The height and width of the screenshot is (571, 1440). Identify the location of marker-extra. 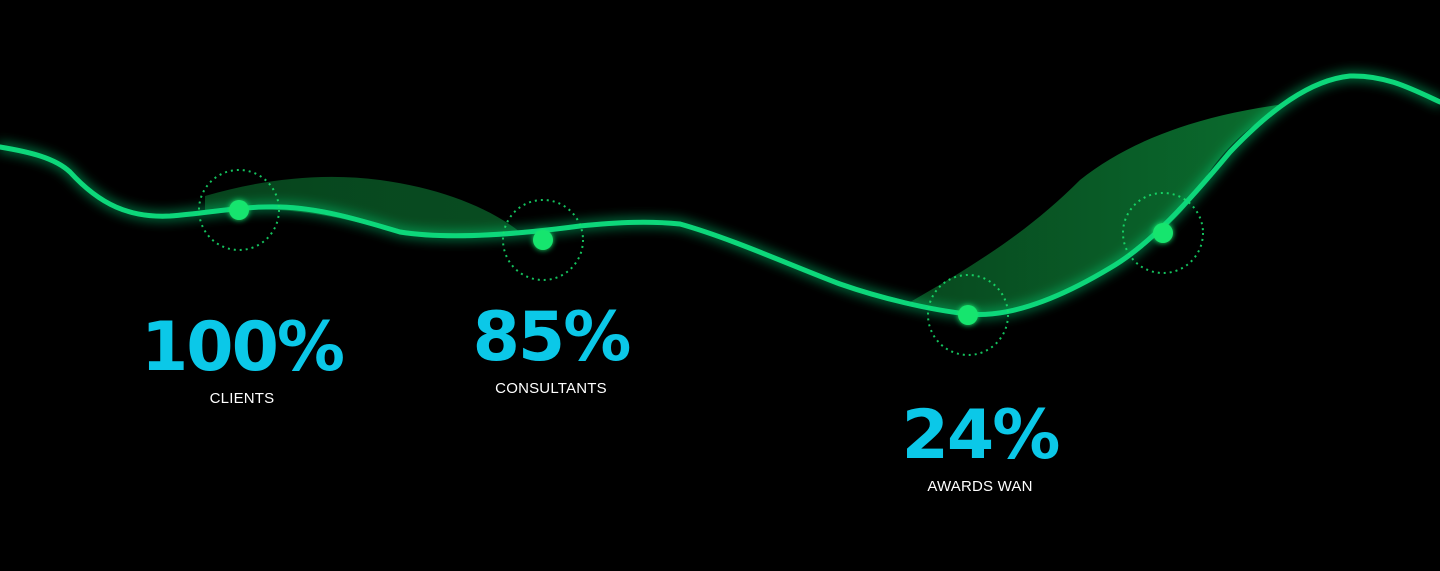
(1163, 233).